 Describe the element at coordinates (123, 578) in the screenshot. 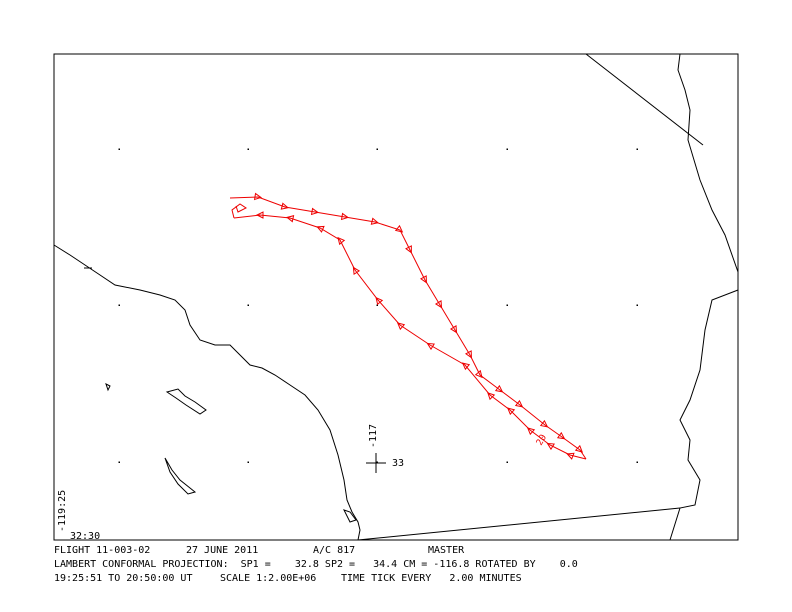

I see `footer-text: 19:25:51 TO 20:50:00 UT` at that location.